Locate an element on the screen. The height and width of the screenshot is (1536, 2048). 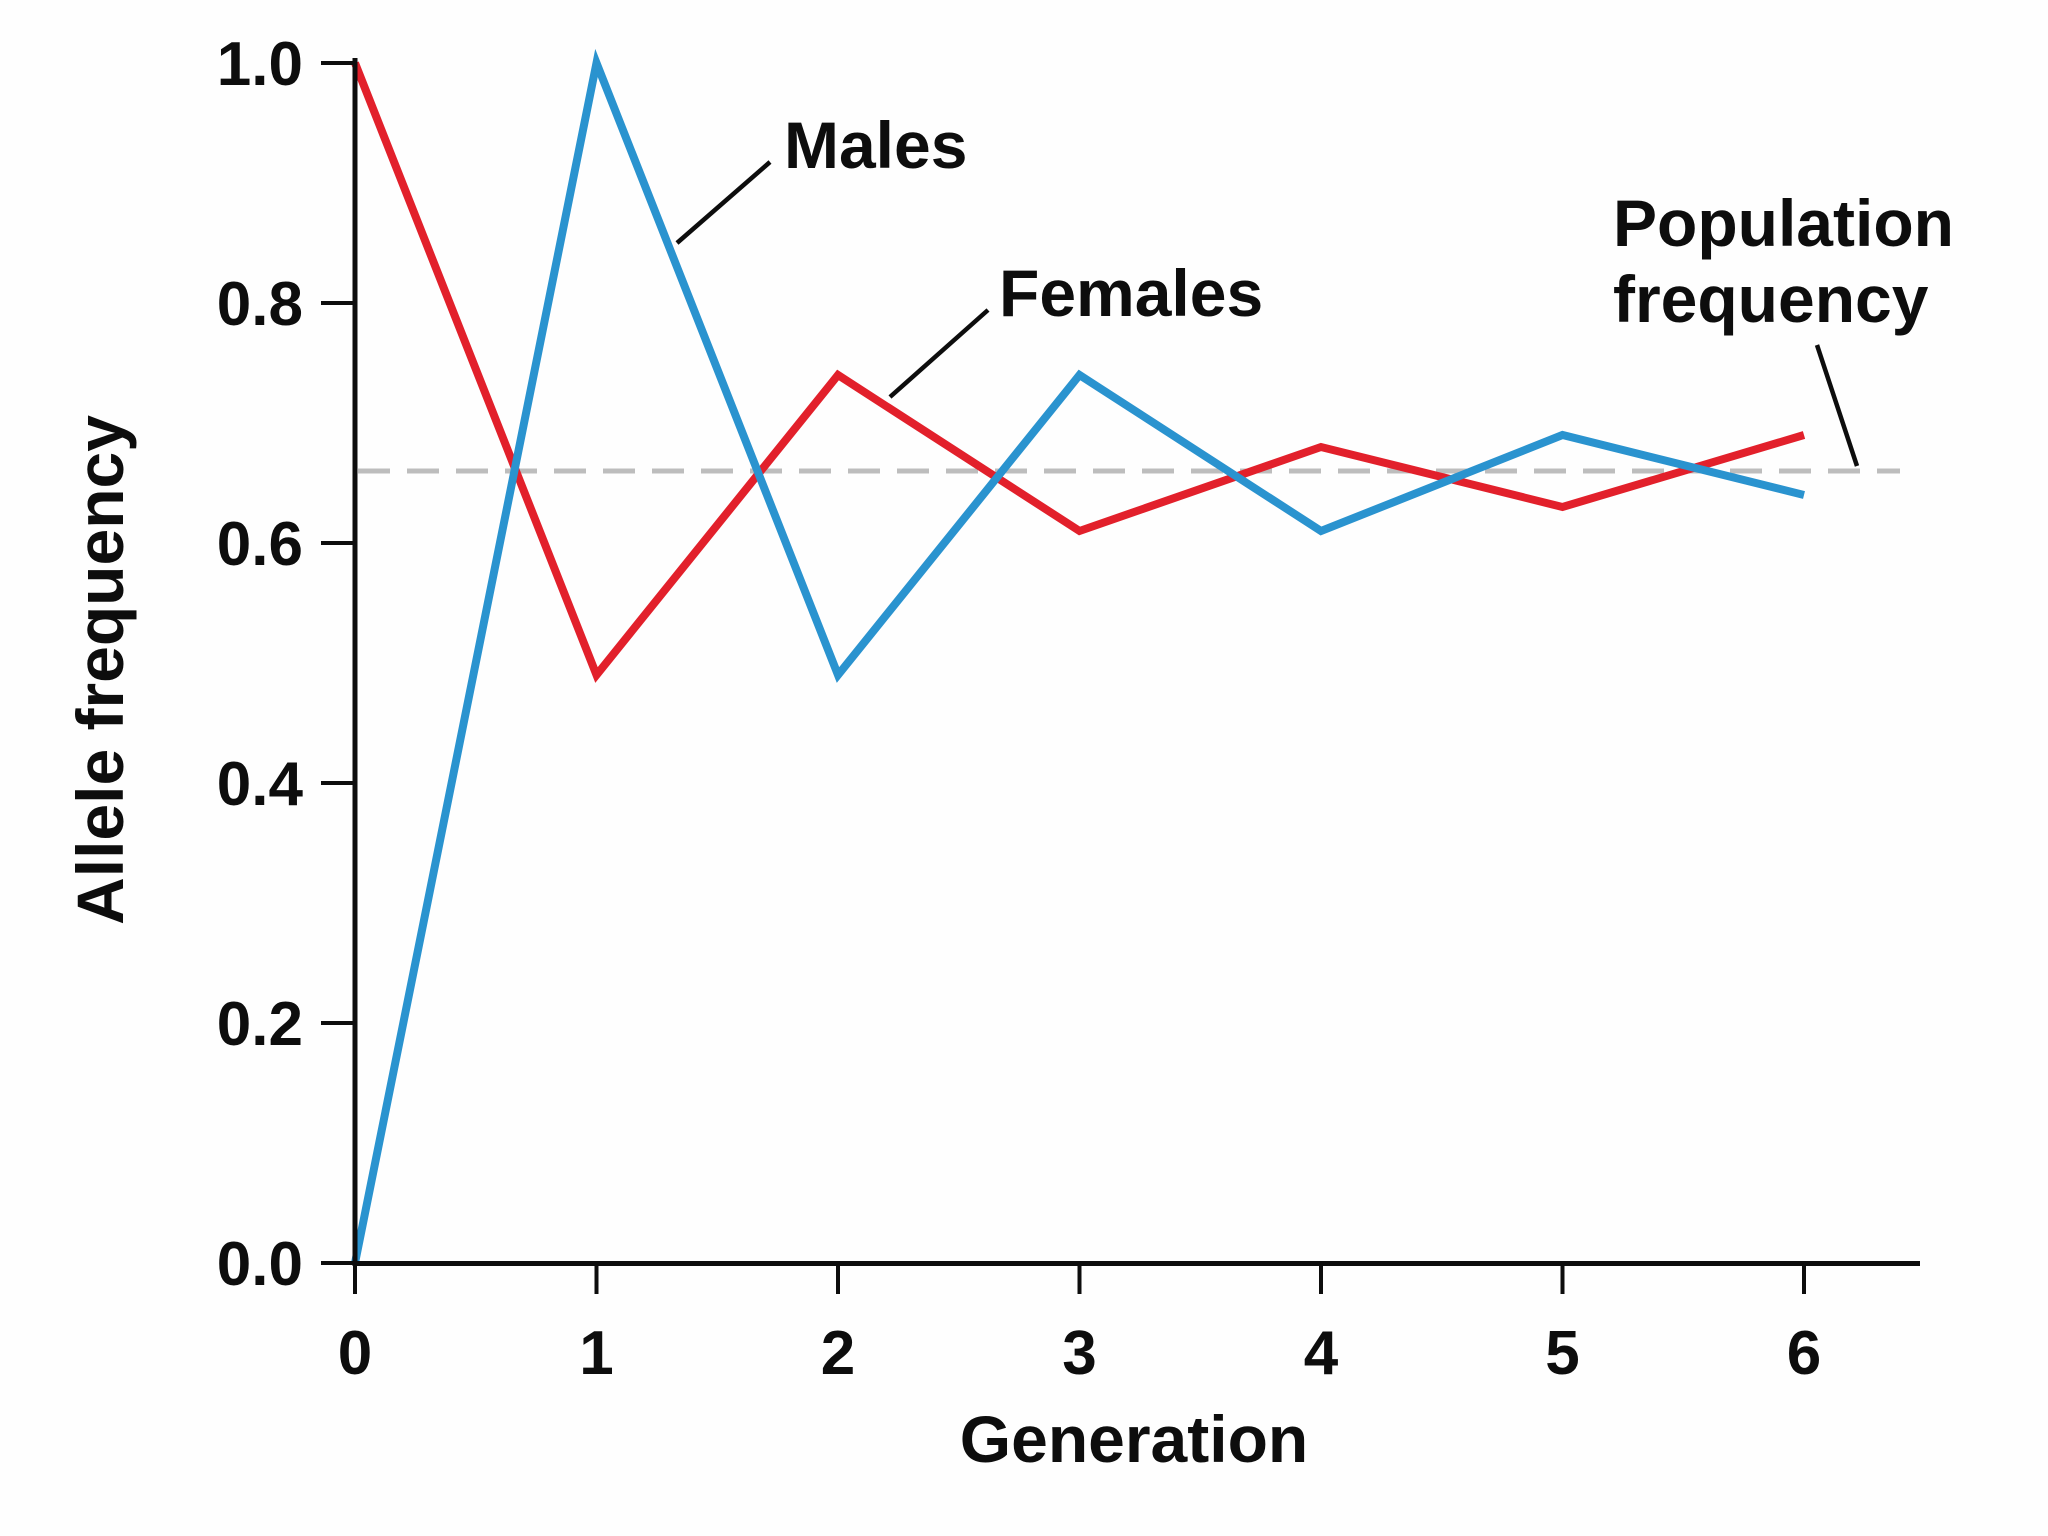
x-tick-label: 2 is located at coordinates (838, 1353).